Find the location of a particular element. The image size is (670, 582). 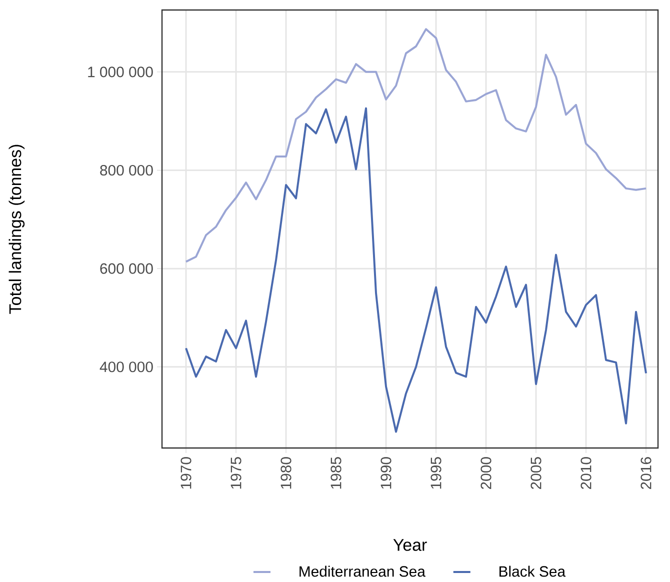

legend-label: Black Sea is located at coordinates (532, 571).